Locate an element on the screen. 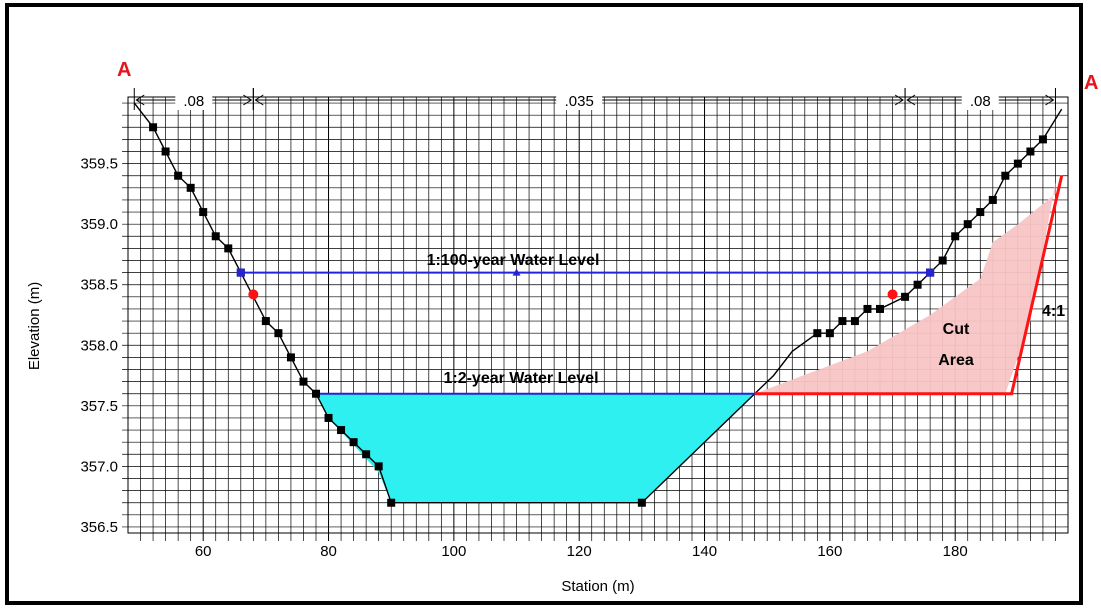  side-slope-label: 4:1 is located at coordinates (1053, 311).